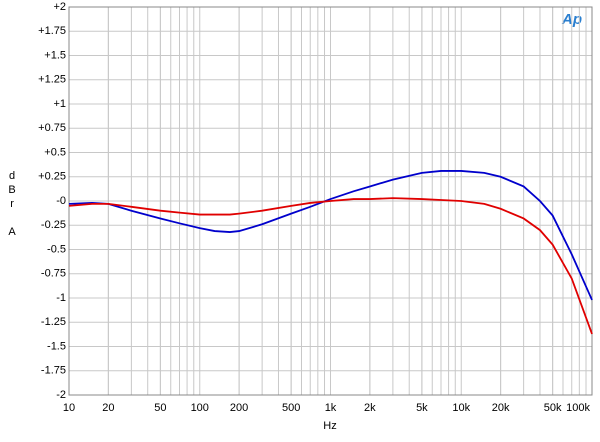 The width and height of the screenshot is (600, 442). Describe the element at coordinates (553, 408) in the screenshot. I see `x-tick-label: 50k` at that location.